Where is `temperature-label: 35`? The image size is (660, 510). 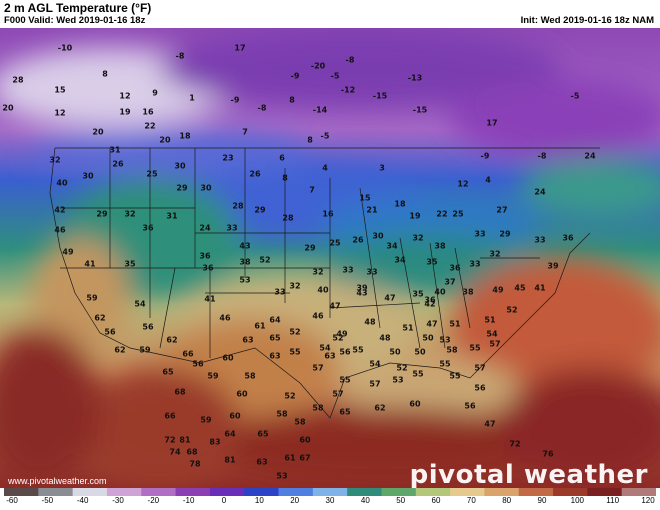 temperature-label: 35 is located at coordinates (418, 294).